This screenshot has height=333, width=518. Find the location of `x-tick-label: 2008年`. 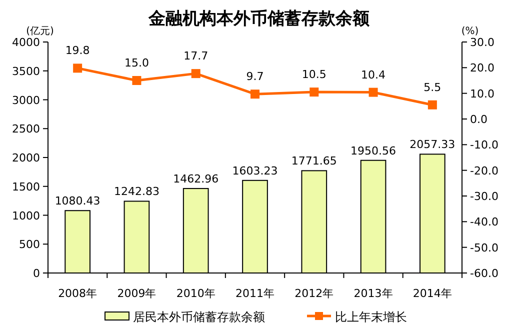

x-tick-label: 2008年 is located at coordinates (78, 293).